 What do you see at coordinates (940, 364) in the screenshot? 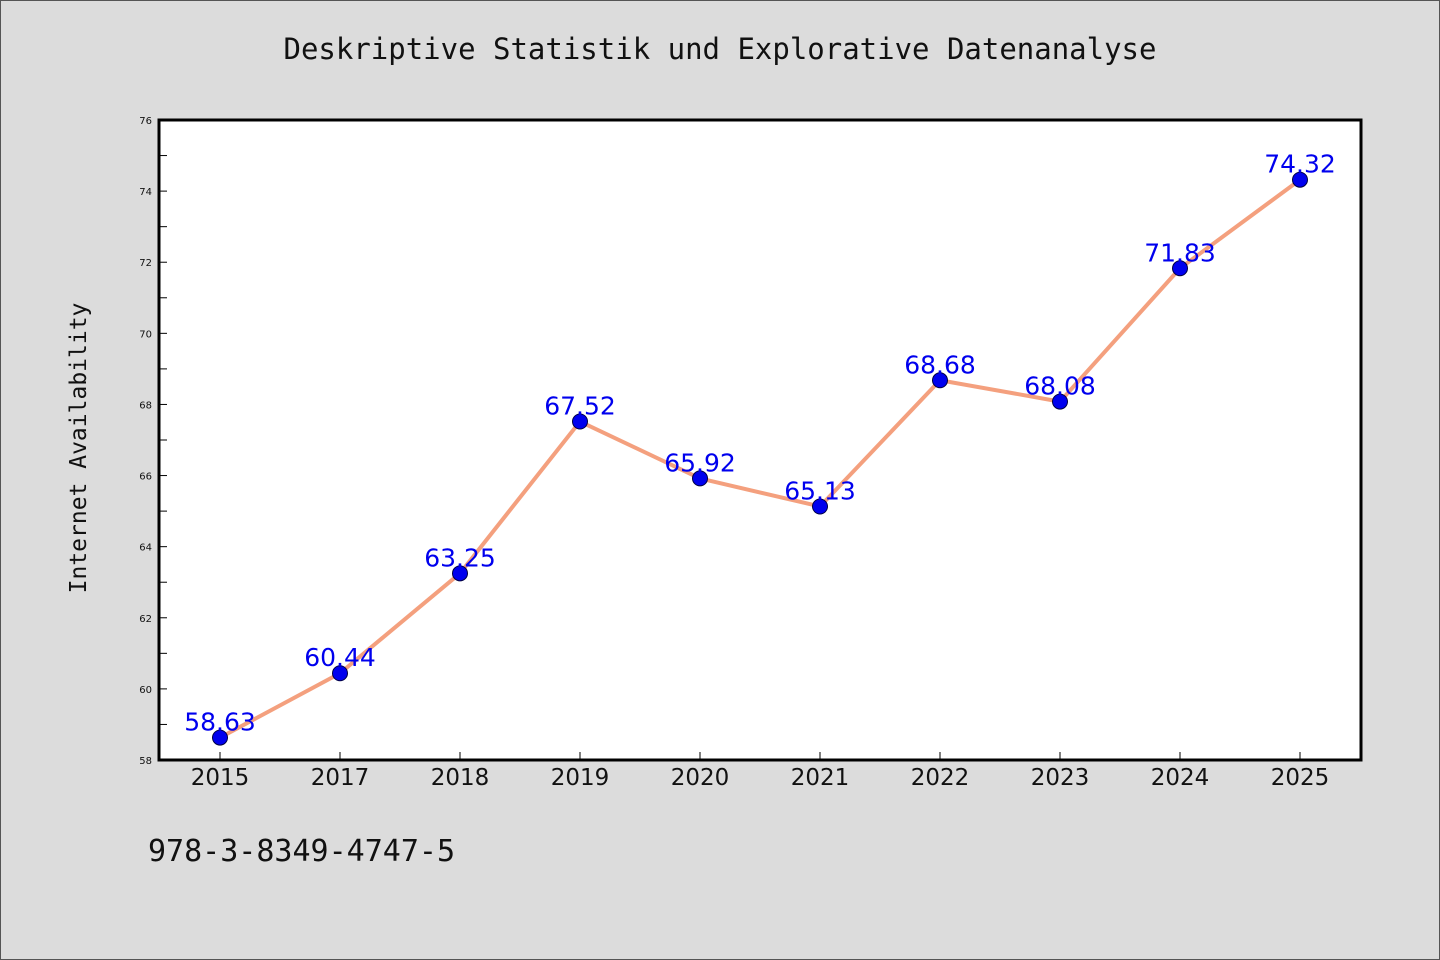
I see `data-label-6: 68.68` at bounding box center [940, 364].